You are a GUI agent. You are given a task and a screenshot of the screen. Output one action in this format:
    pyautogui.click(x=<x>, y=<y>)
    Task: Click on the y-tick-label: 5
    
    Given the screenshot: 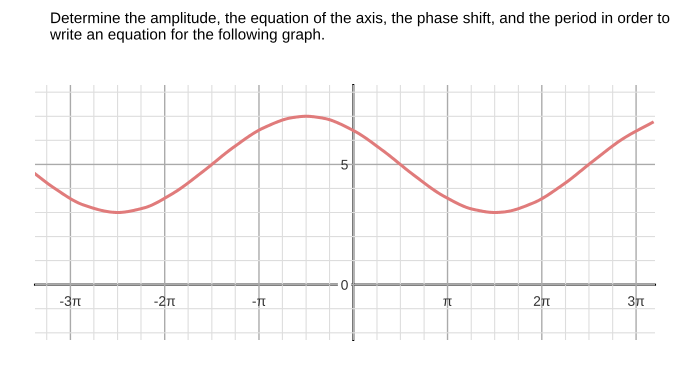 What is the action you would take?
    pyautogui.click(x=344, y=165)
    